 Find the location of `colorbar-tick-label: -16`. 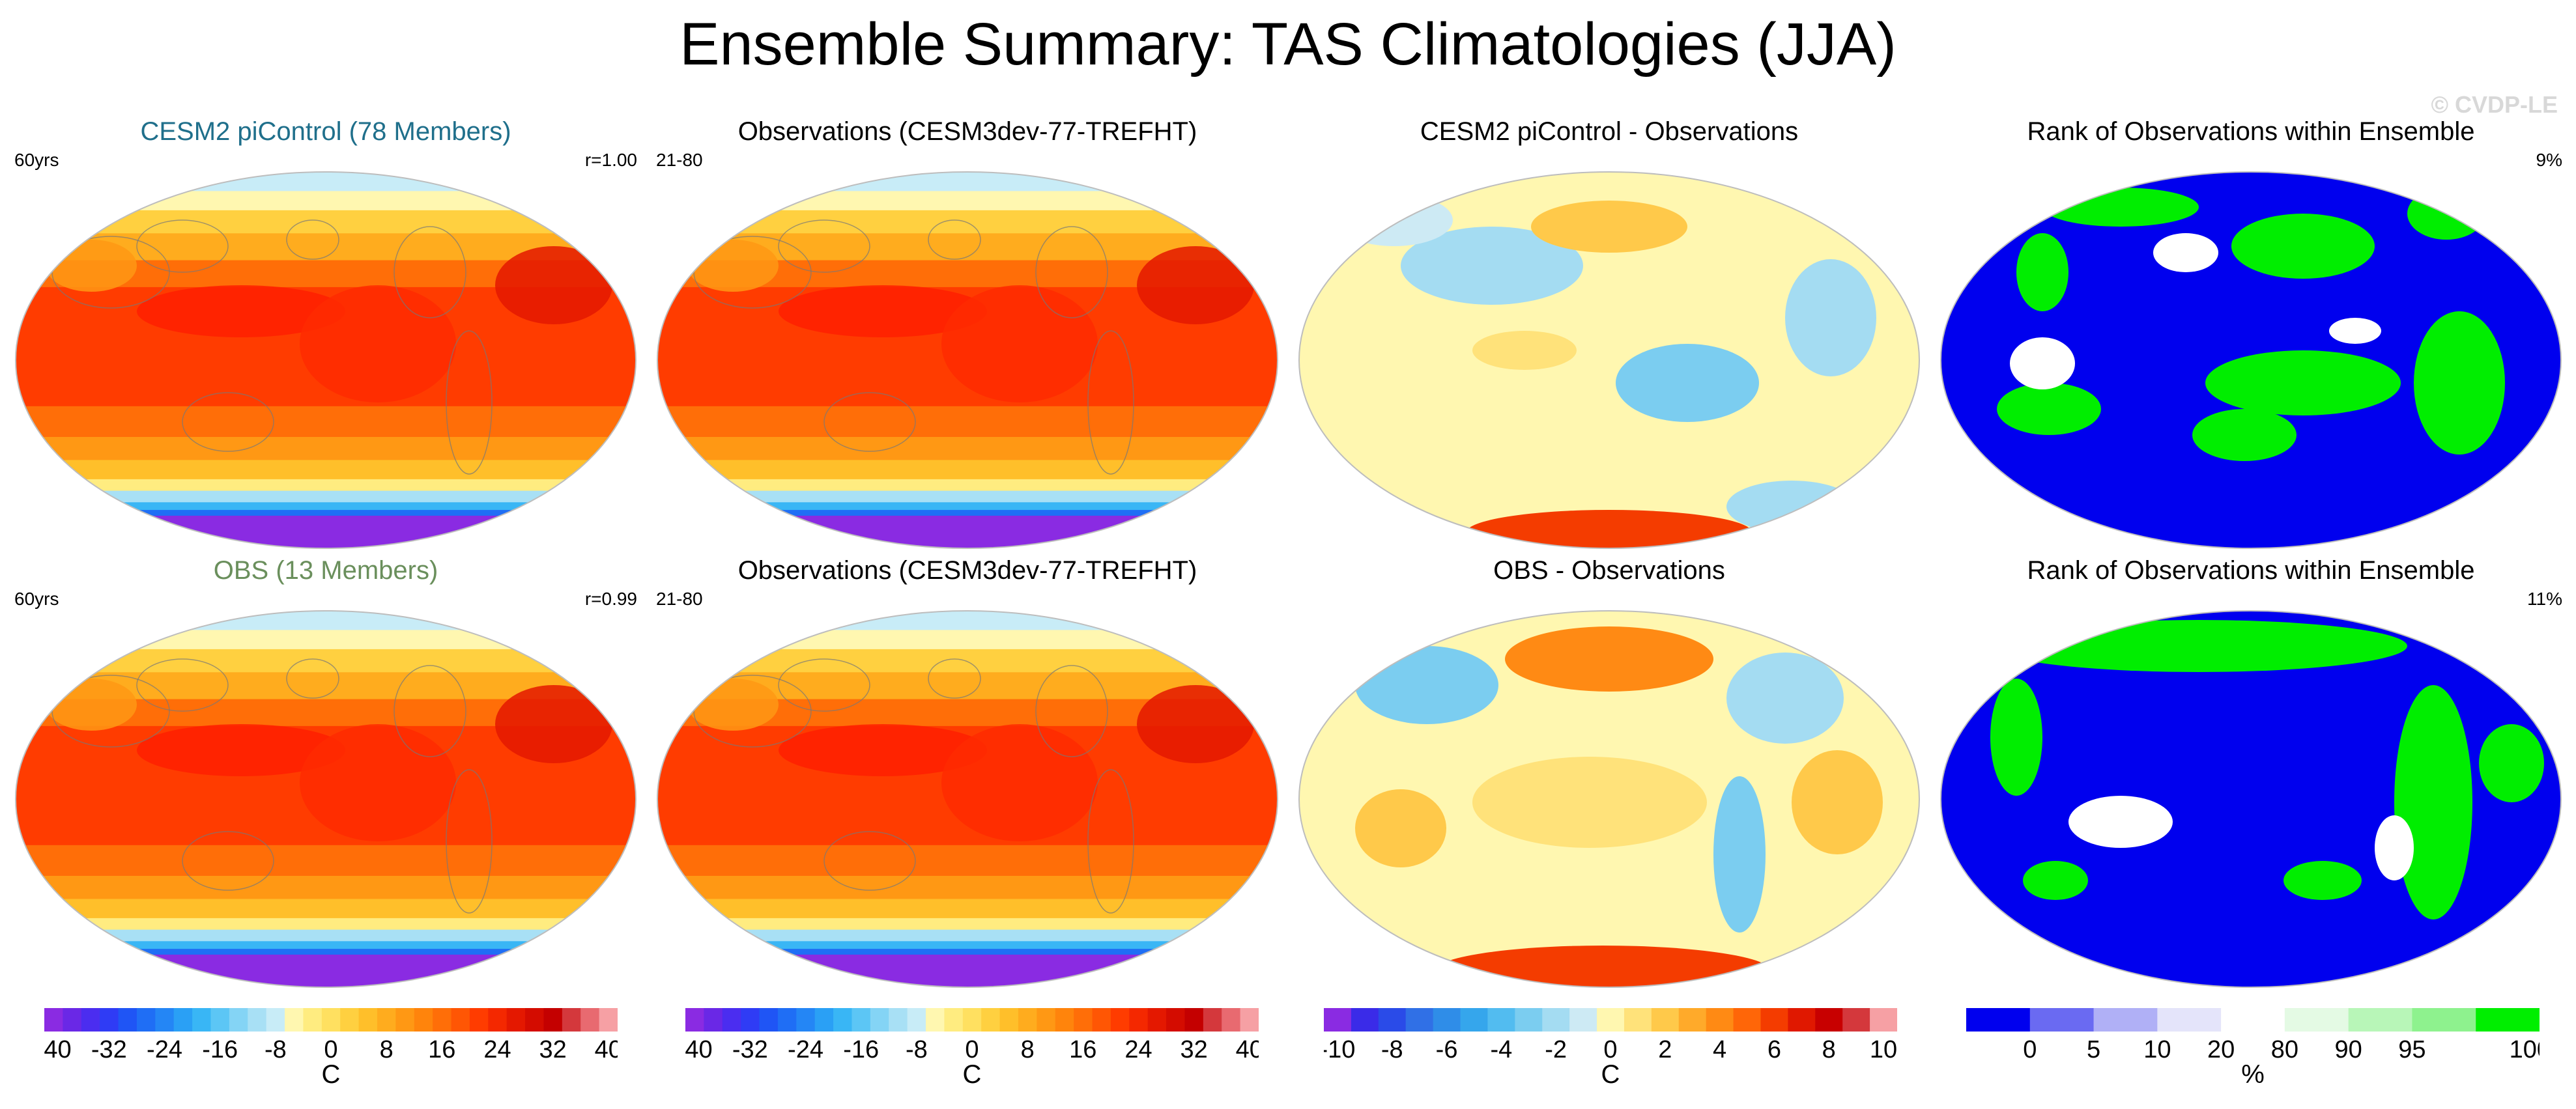

colorbar-tick-label: -16 is located at coordinates (861, 1050).